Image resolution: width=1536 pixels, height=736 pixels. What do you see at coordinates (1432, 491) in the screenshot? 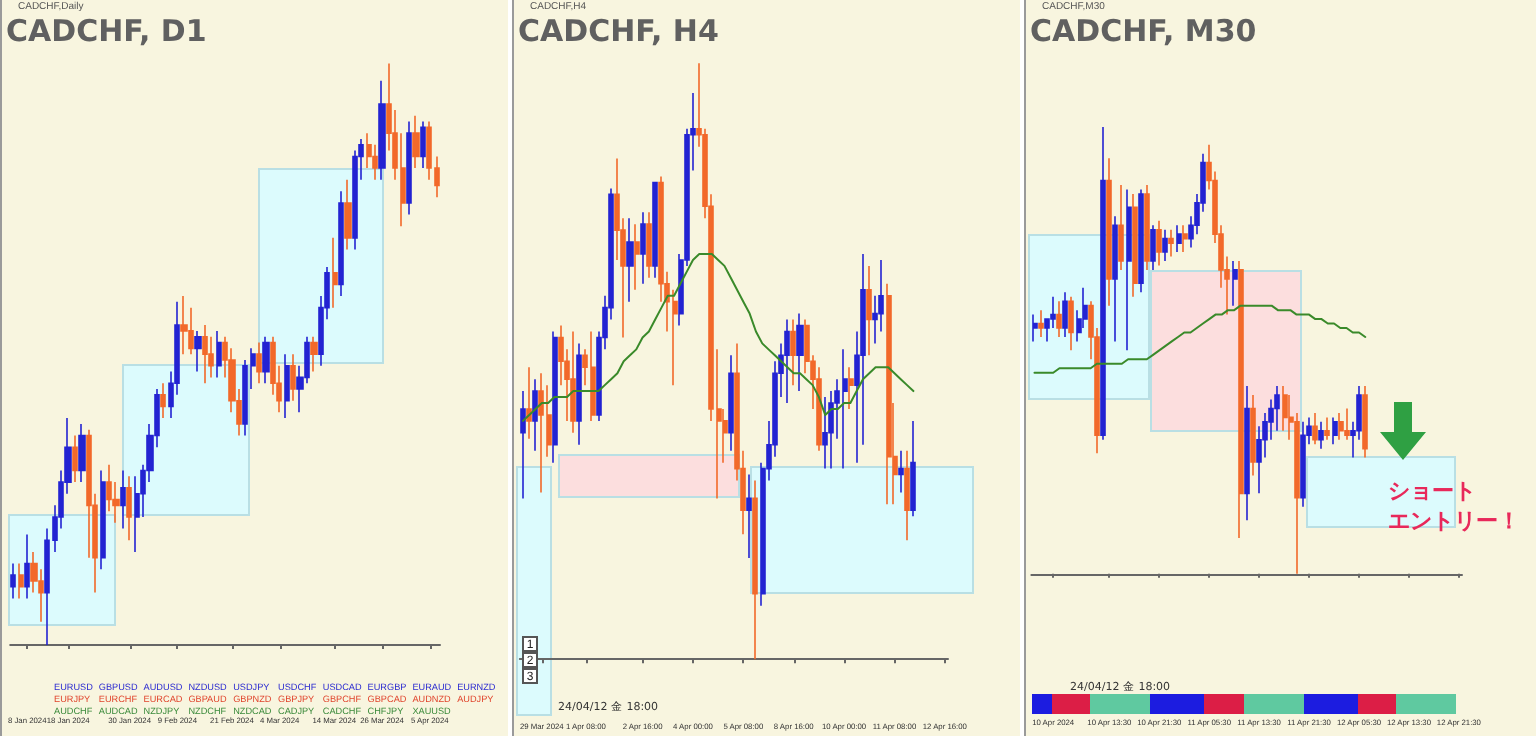
I see `annotation: ショート` at bounding box center [1432, 491].